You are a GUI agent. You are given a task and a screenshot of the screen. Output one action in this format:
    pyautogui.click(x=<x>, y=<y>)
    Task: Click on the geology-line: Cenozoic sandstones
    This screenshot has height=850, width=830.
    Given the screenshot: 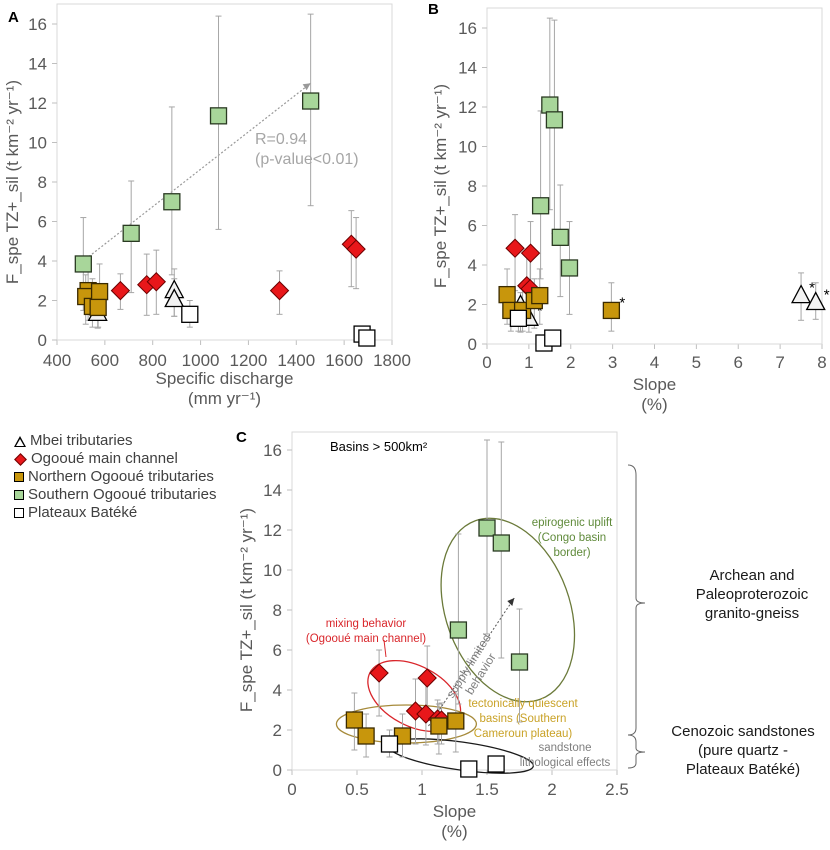 What is the action you would take?
    pyautogui.click(x=743, y=731)
    